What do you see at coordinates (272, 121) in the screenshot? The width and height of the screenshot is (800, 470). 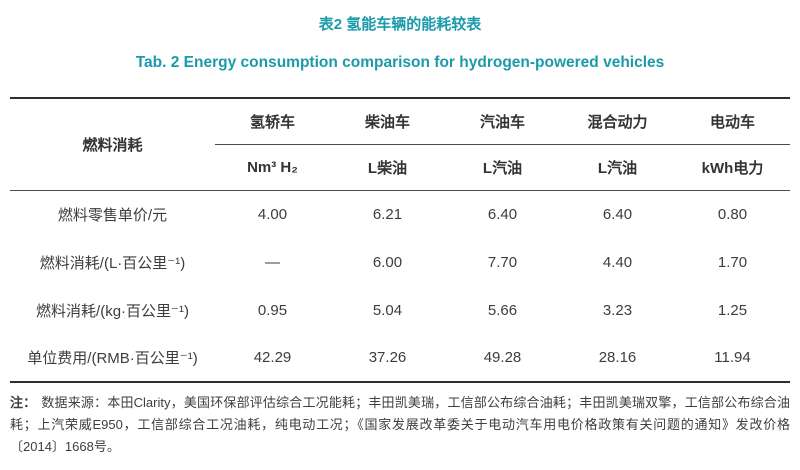 I see `column-header-hydrogen-car: 氢轿车` at bounding box center [272, 121].